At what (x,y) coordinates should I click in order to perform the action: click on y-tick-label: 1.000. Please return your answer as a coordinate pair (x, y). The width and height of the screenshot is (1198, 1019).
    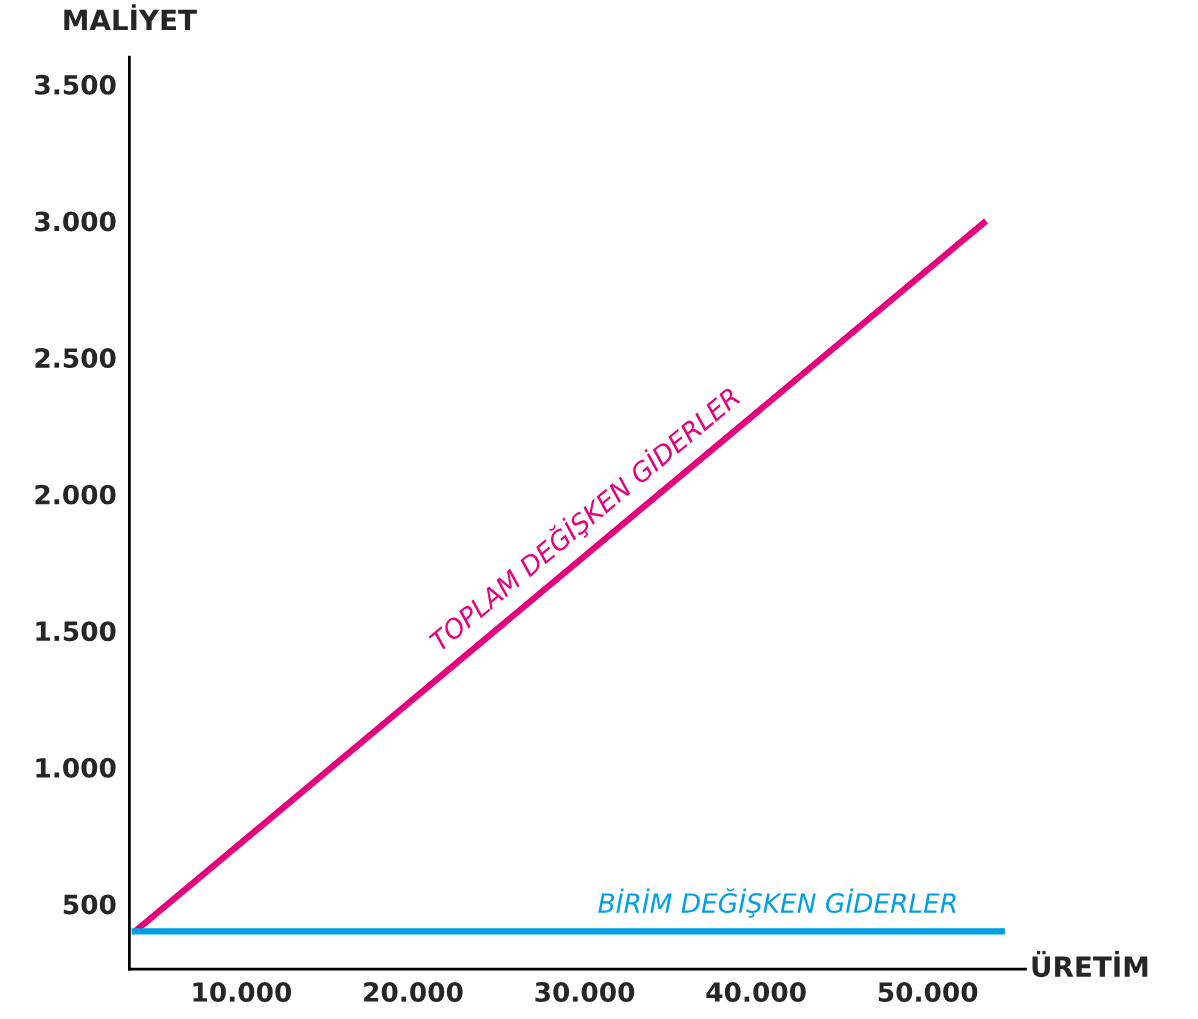
    Looking at the image, I should click on (76, 767).